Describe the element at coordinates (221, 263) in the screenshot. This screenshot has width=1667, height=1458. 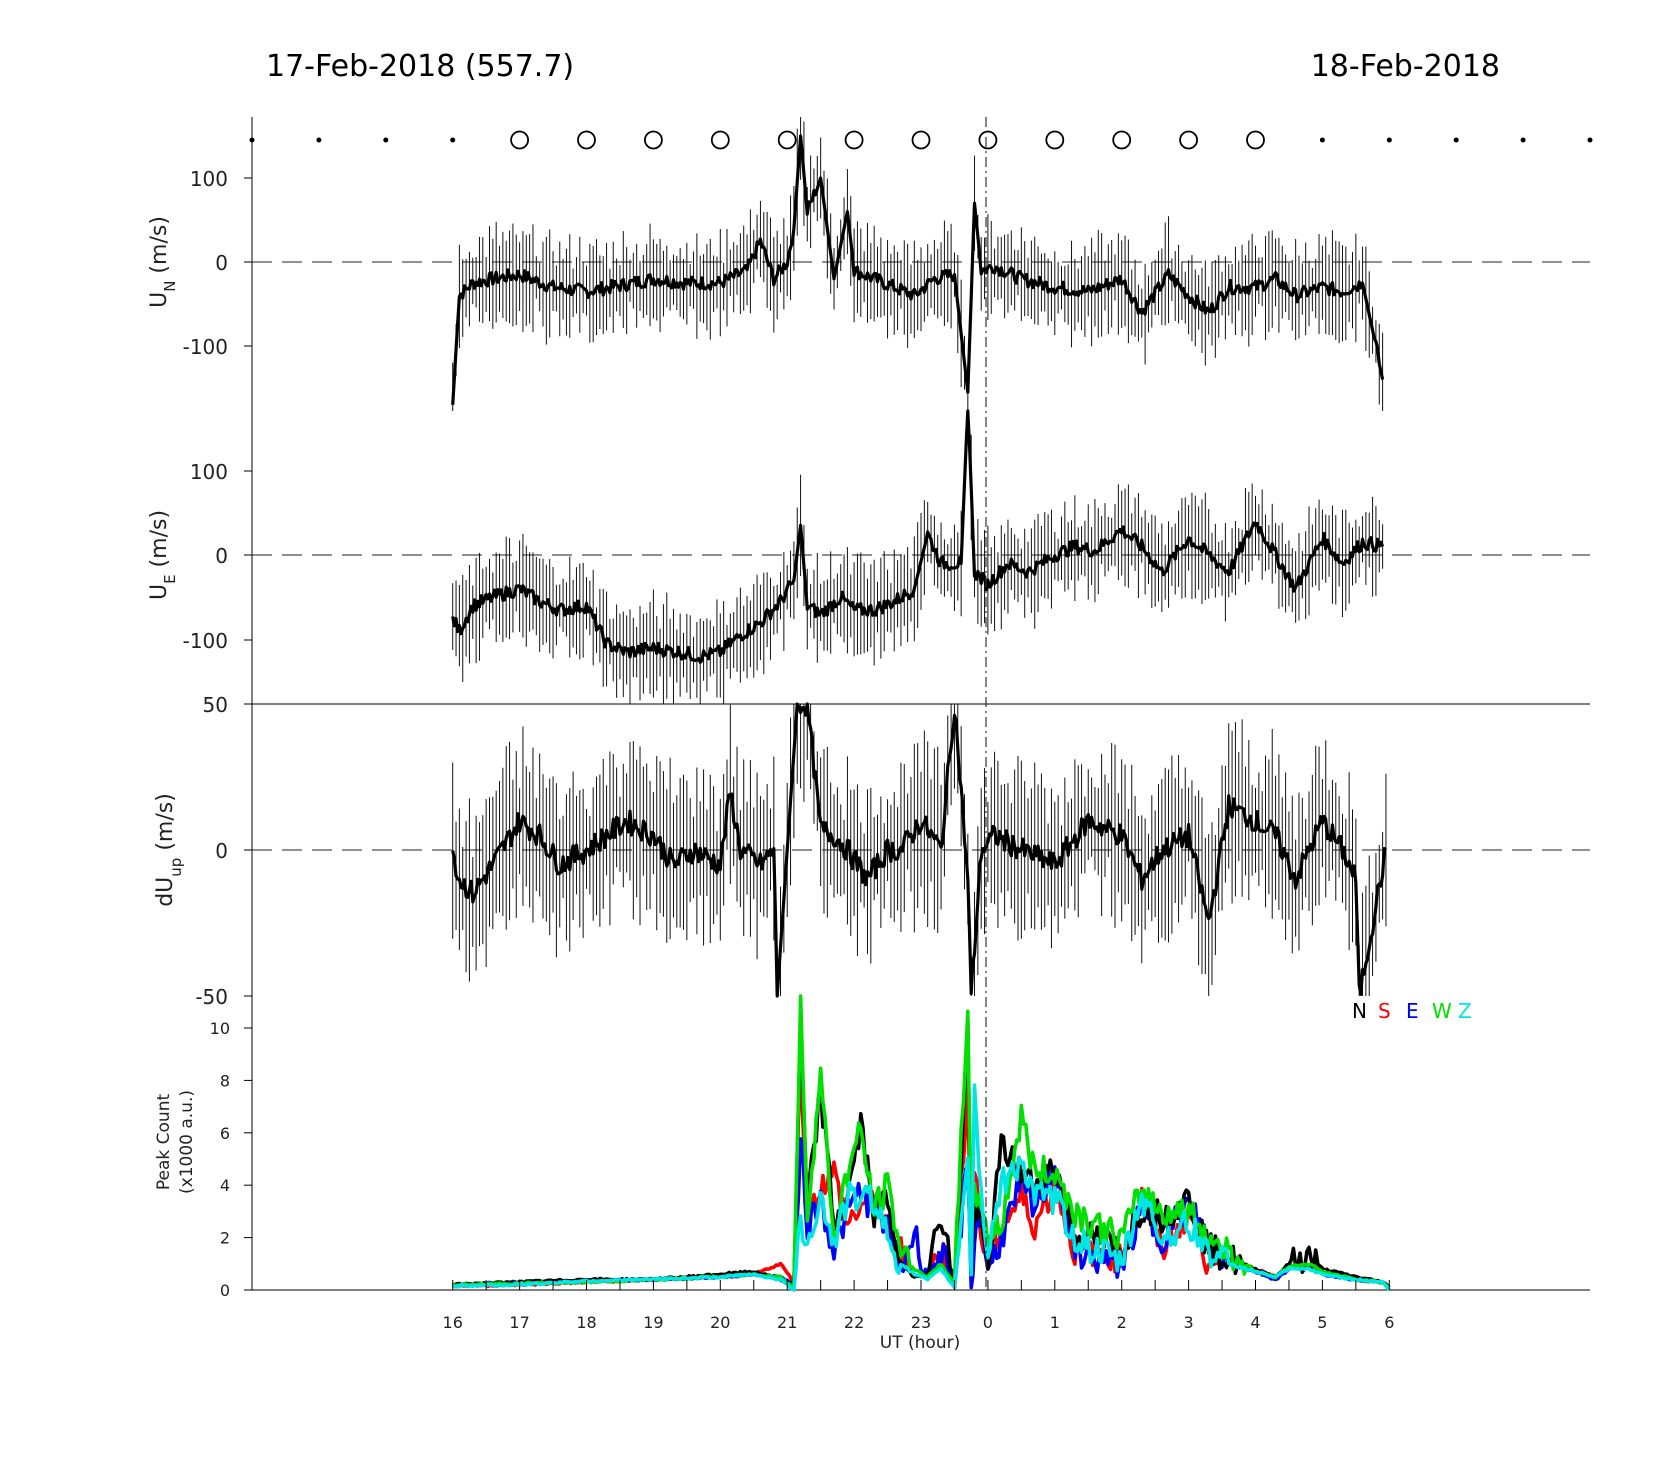
I see `un-tick-label-0: 0` at that location.